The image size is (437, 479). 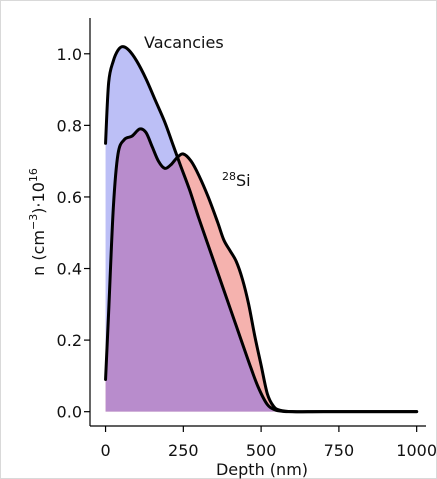 I want to click on series-label-28si: 28Si, so click(x=236, y=180).